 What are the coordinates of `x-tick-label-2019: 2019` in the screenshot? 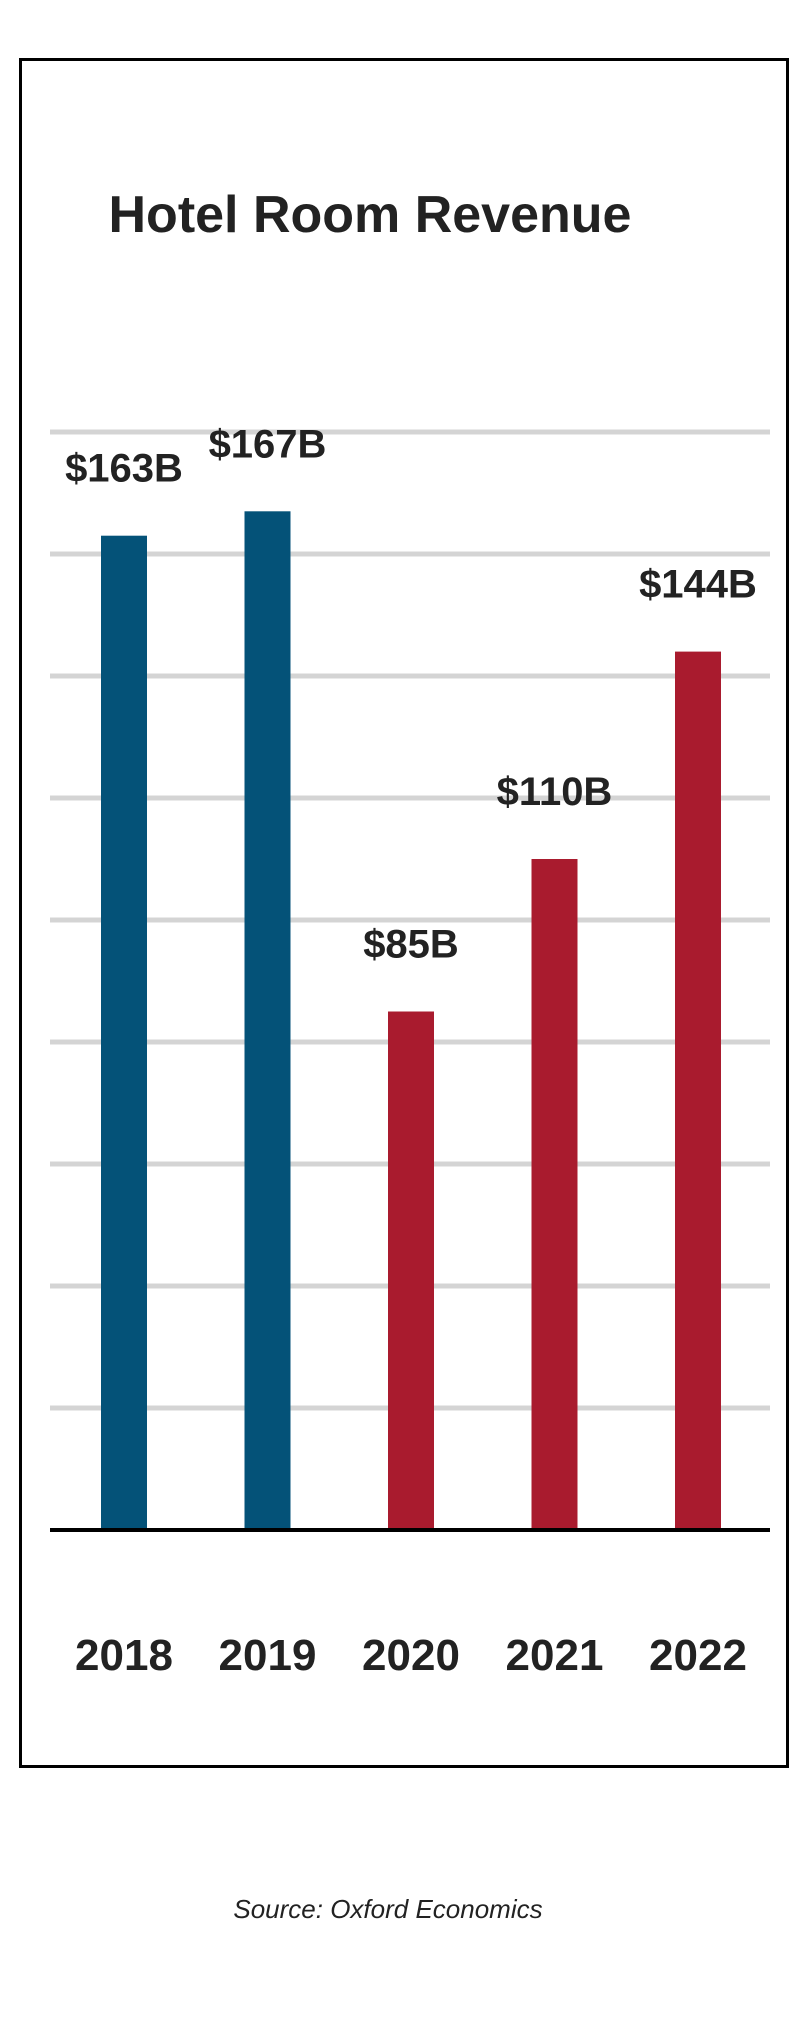 It's located at (268, 1655).